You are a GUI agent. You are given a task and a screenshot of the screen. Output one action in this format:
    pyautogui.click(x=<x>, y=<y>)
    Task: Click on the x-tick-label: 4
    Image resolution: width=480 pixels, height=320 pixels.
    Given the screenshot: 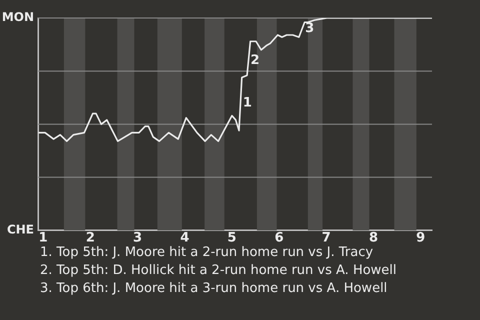 What is the action you would take?
    pyautogui.click(x=185, y=238)
    